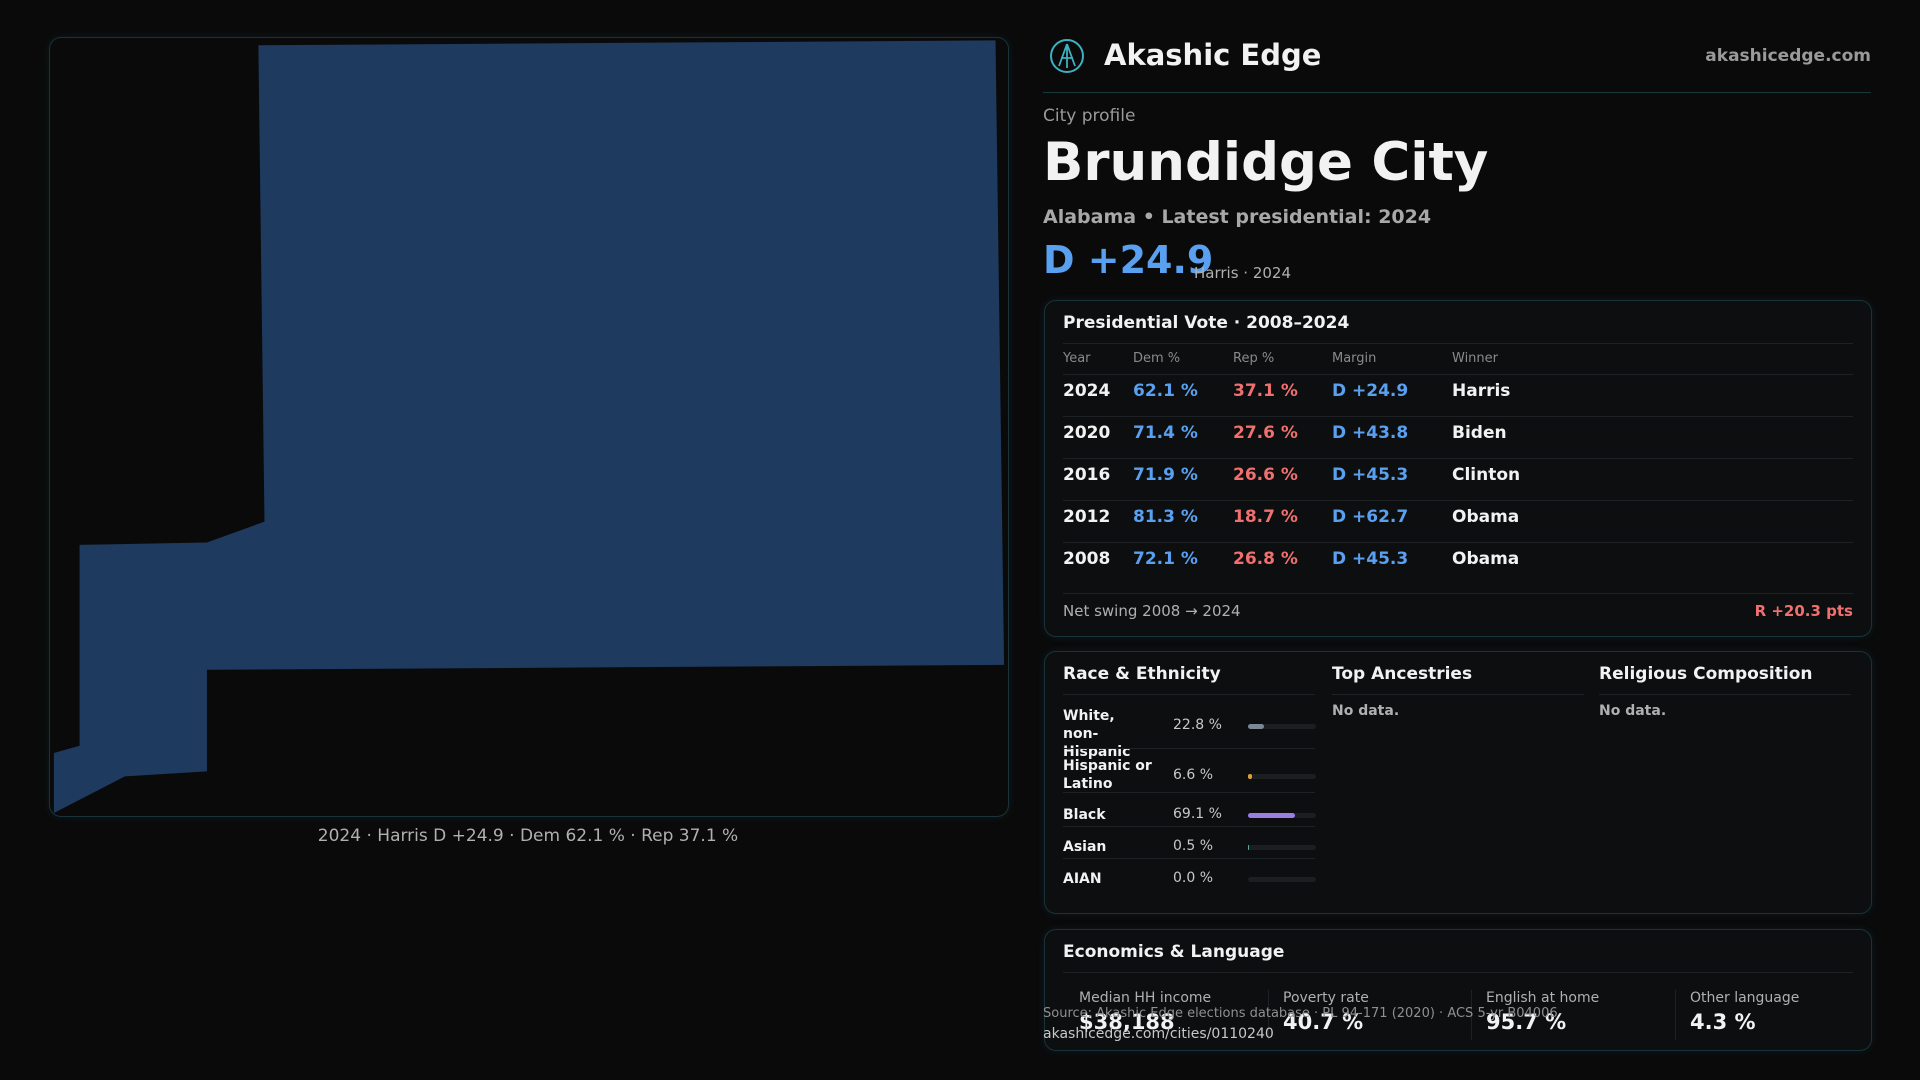 The height and width of the screenshot is (1080, 1920). Describe the element at coordinates (1165, 517) in the screenshot. I see `cell: 81.3 %` at that location.